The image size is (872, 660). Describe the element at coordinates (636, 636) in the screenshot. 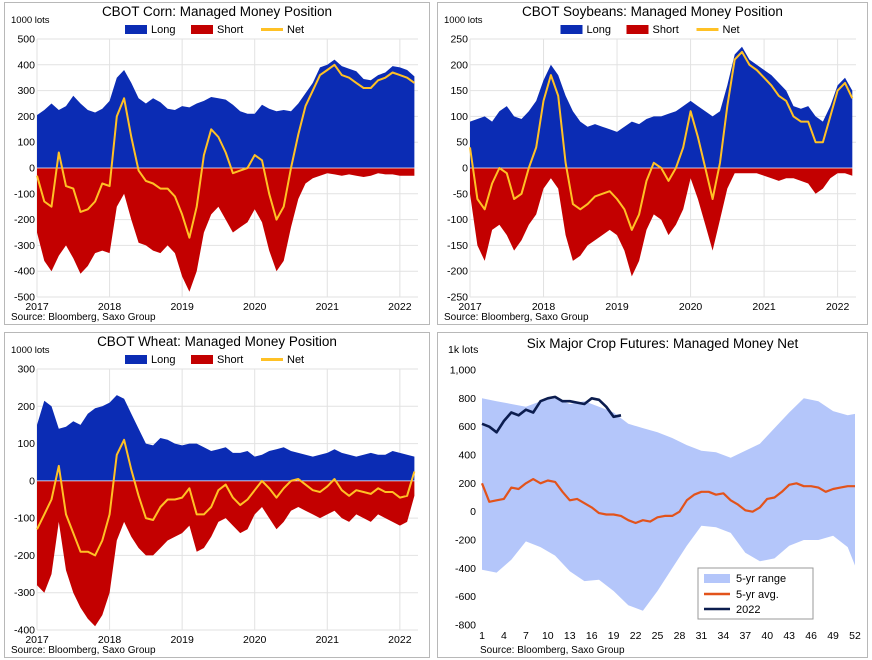

I see `x-tick-label: 22` at that location.